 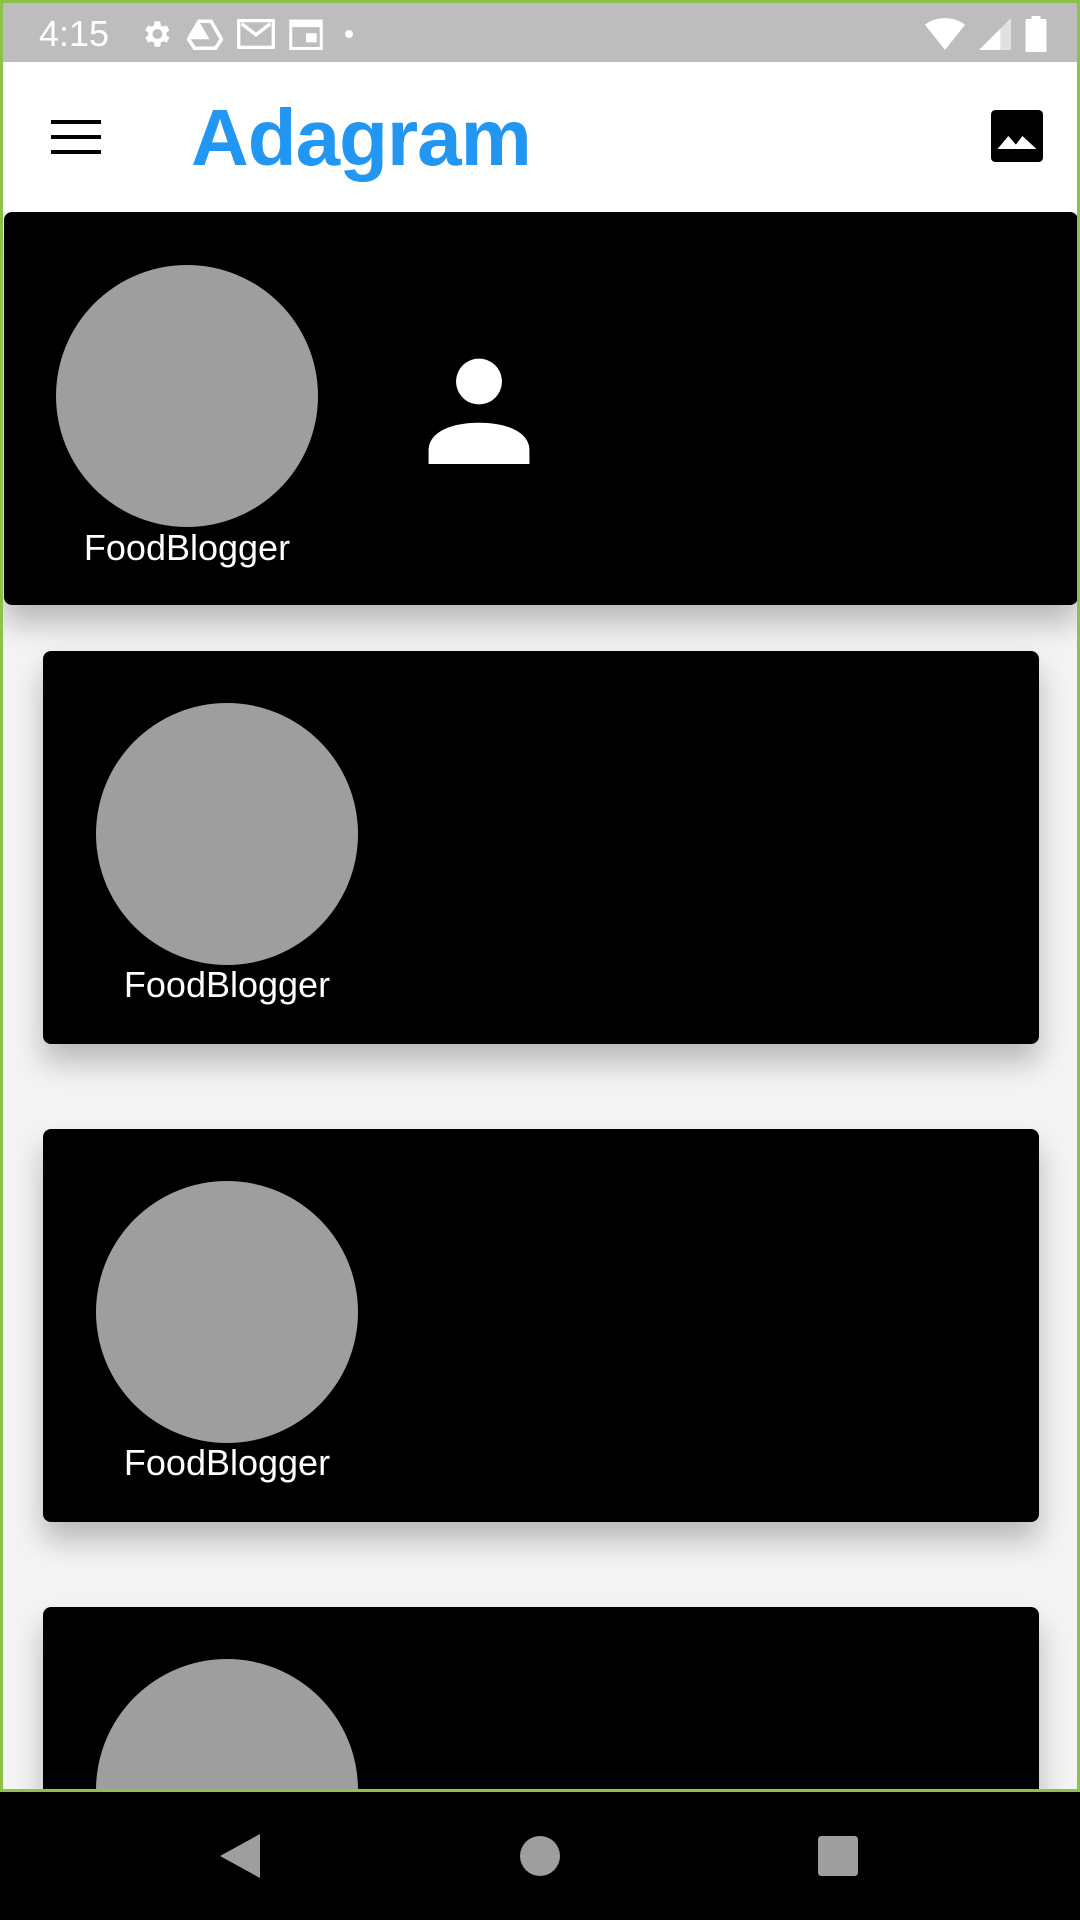 What do you see at coordinates (205, 34) in the screenshot?
I see `drive-icon` at bounding box center [205, 34].